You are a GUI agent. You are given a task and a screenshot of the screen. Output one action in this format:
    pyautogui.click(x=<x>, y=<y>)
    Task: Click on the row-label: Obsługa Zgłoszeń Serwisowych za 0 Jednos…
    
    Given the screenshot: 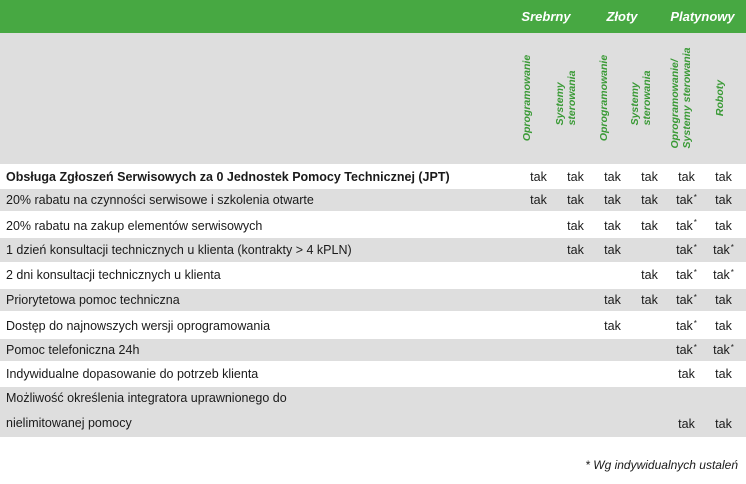 What is the action you would take?
    pyautogui.click(x=228, y=177)
    